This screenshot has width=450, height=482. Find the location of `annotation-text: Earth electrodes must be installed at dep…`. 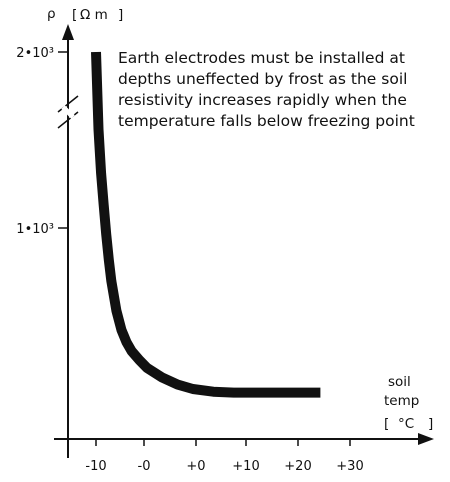

annotation-text: Earth electrodes must be installed at dep… is located at coordinates (266, 89).